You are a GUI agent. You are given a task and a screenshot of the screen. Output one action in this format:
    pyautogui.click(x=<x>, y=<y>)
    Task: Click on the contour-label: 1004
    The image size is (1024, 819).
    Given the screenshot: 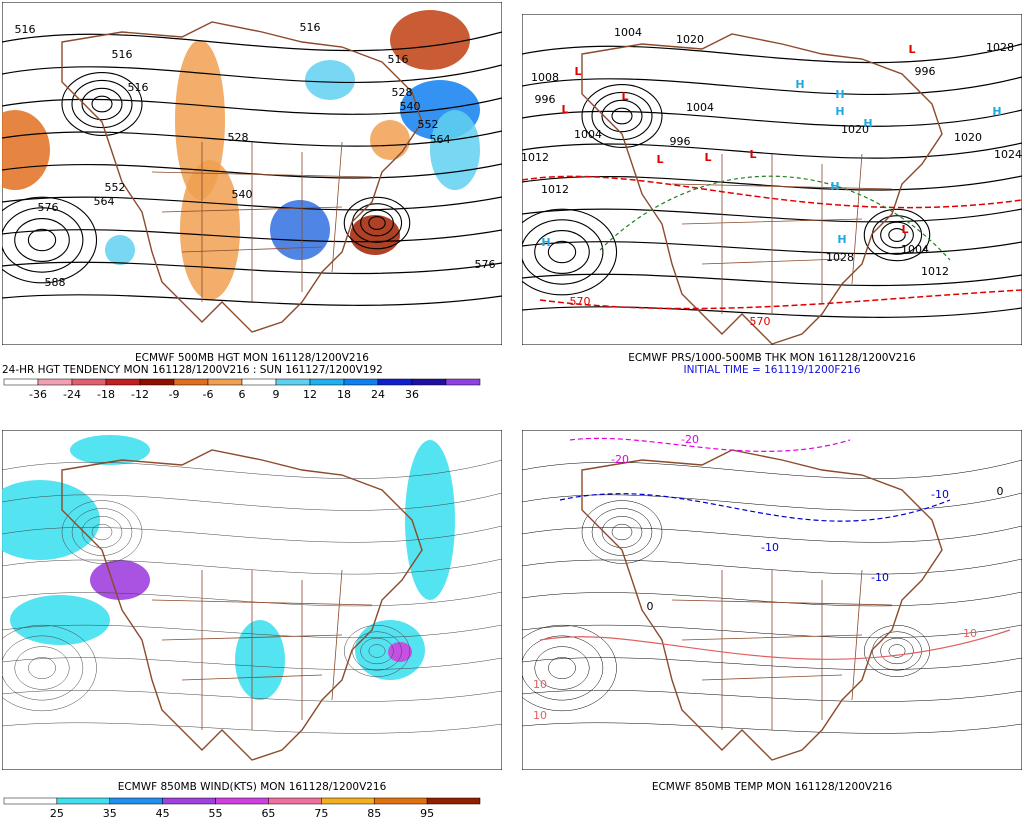 What is the action you would take?
    pyautogui.click(x=915, y=249)
    